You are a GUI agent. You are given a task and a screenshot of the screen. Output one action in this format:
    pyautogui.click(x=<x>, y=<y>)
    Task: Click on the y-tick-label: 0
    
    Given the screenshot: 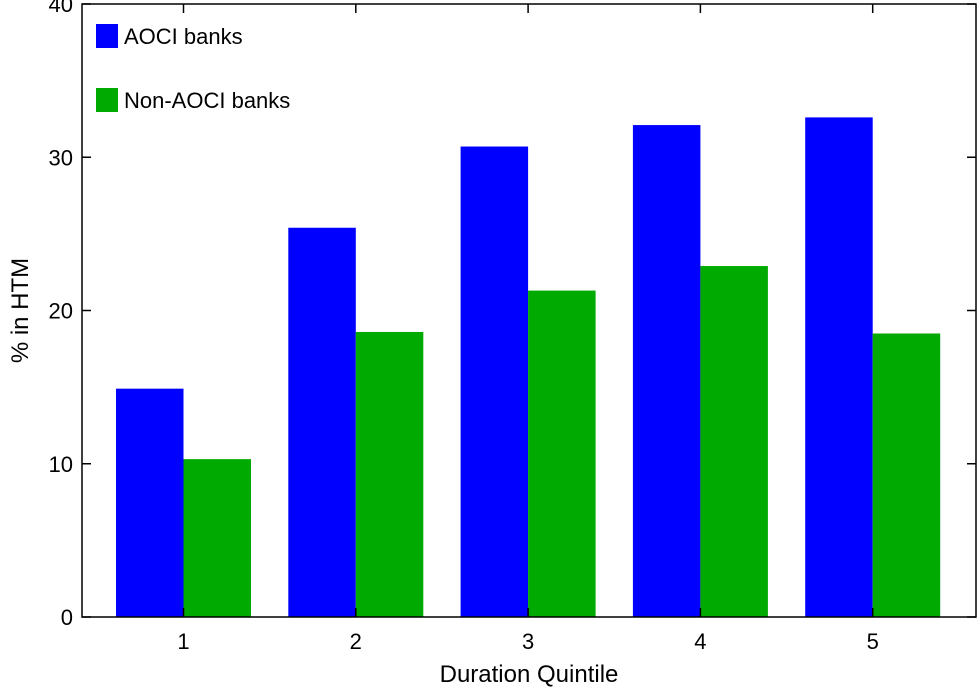 What is the action you would take?
    pyautogui.click(x=67, y=617)
    